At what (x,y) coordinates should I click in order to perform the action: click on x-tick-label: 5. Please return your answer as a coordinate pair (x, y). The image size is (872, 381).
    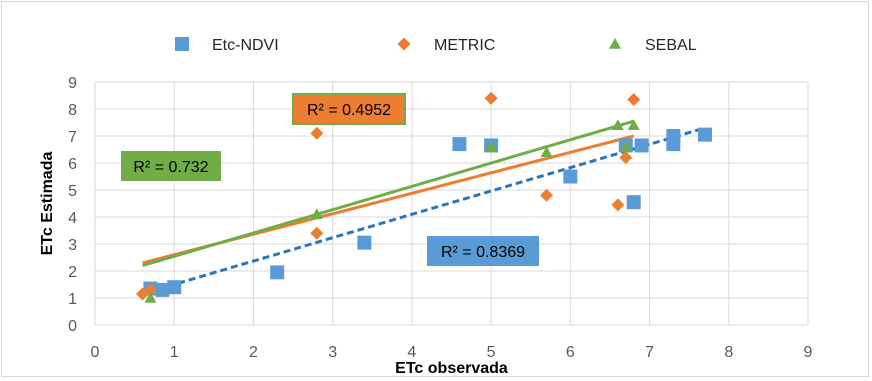
    Looking at the image, I should click on (491, 352).